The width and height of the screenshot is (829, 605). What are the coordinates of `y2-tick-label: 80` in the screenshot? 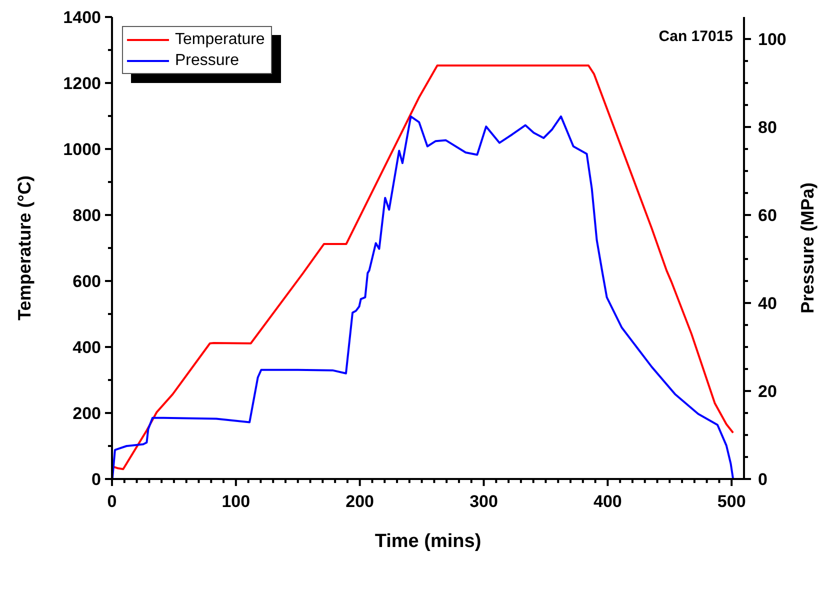 It's located at (767, 127).